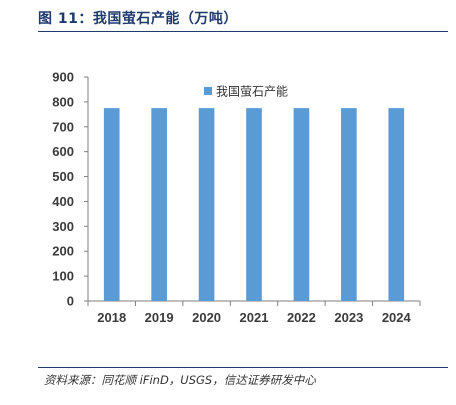 Image resolution: width=456 pixels, height=405 pixels. What do you see at coordinates (206, 317) in the screenshot?
I see `x-tick-label: 2020` at bounding box center [206, 317].